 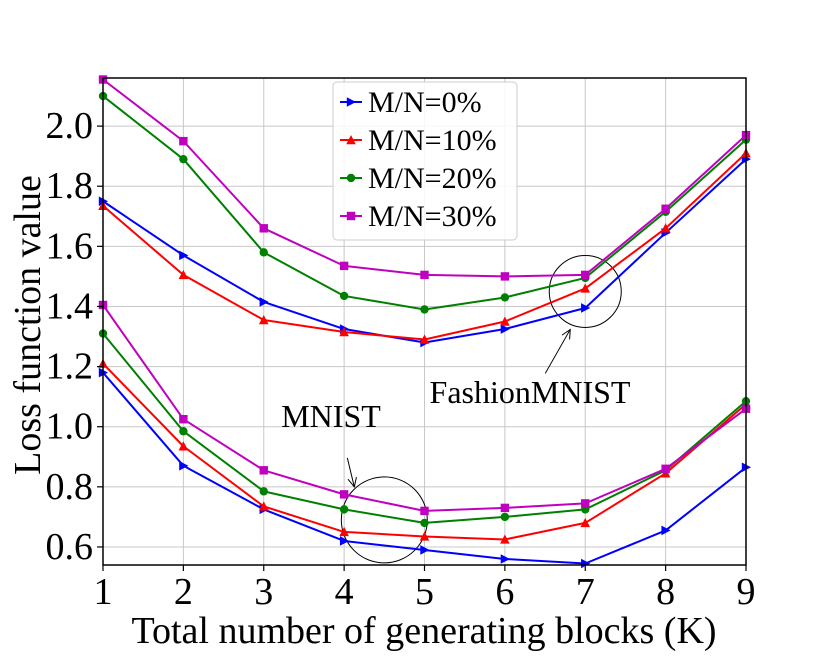 What do you see at coordinates (183, 446) in the screenshot?
I see `data-point-s5-p1` at bounding box center [183, 446].